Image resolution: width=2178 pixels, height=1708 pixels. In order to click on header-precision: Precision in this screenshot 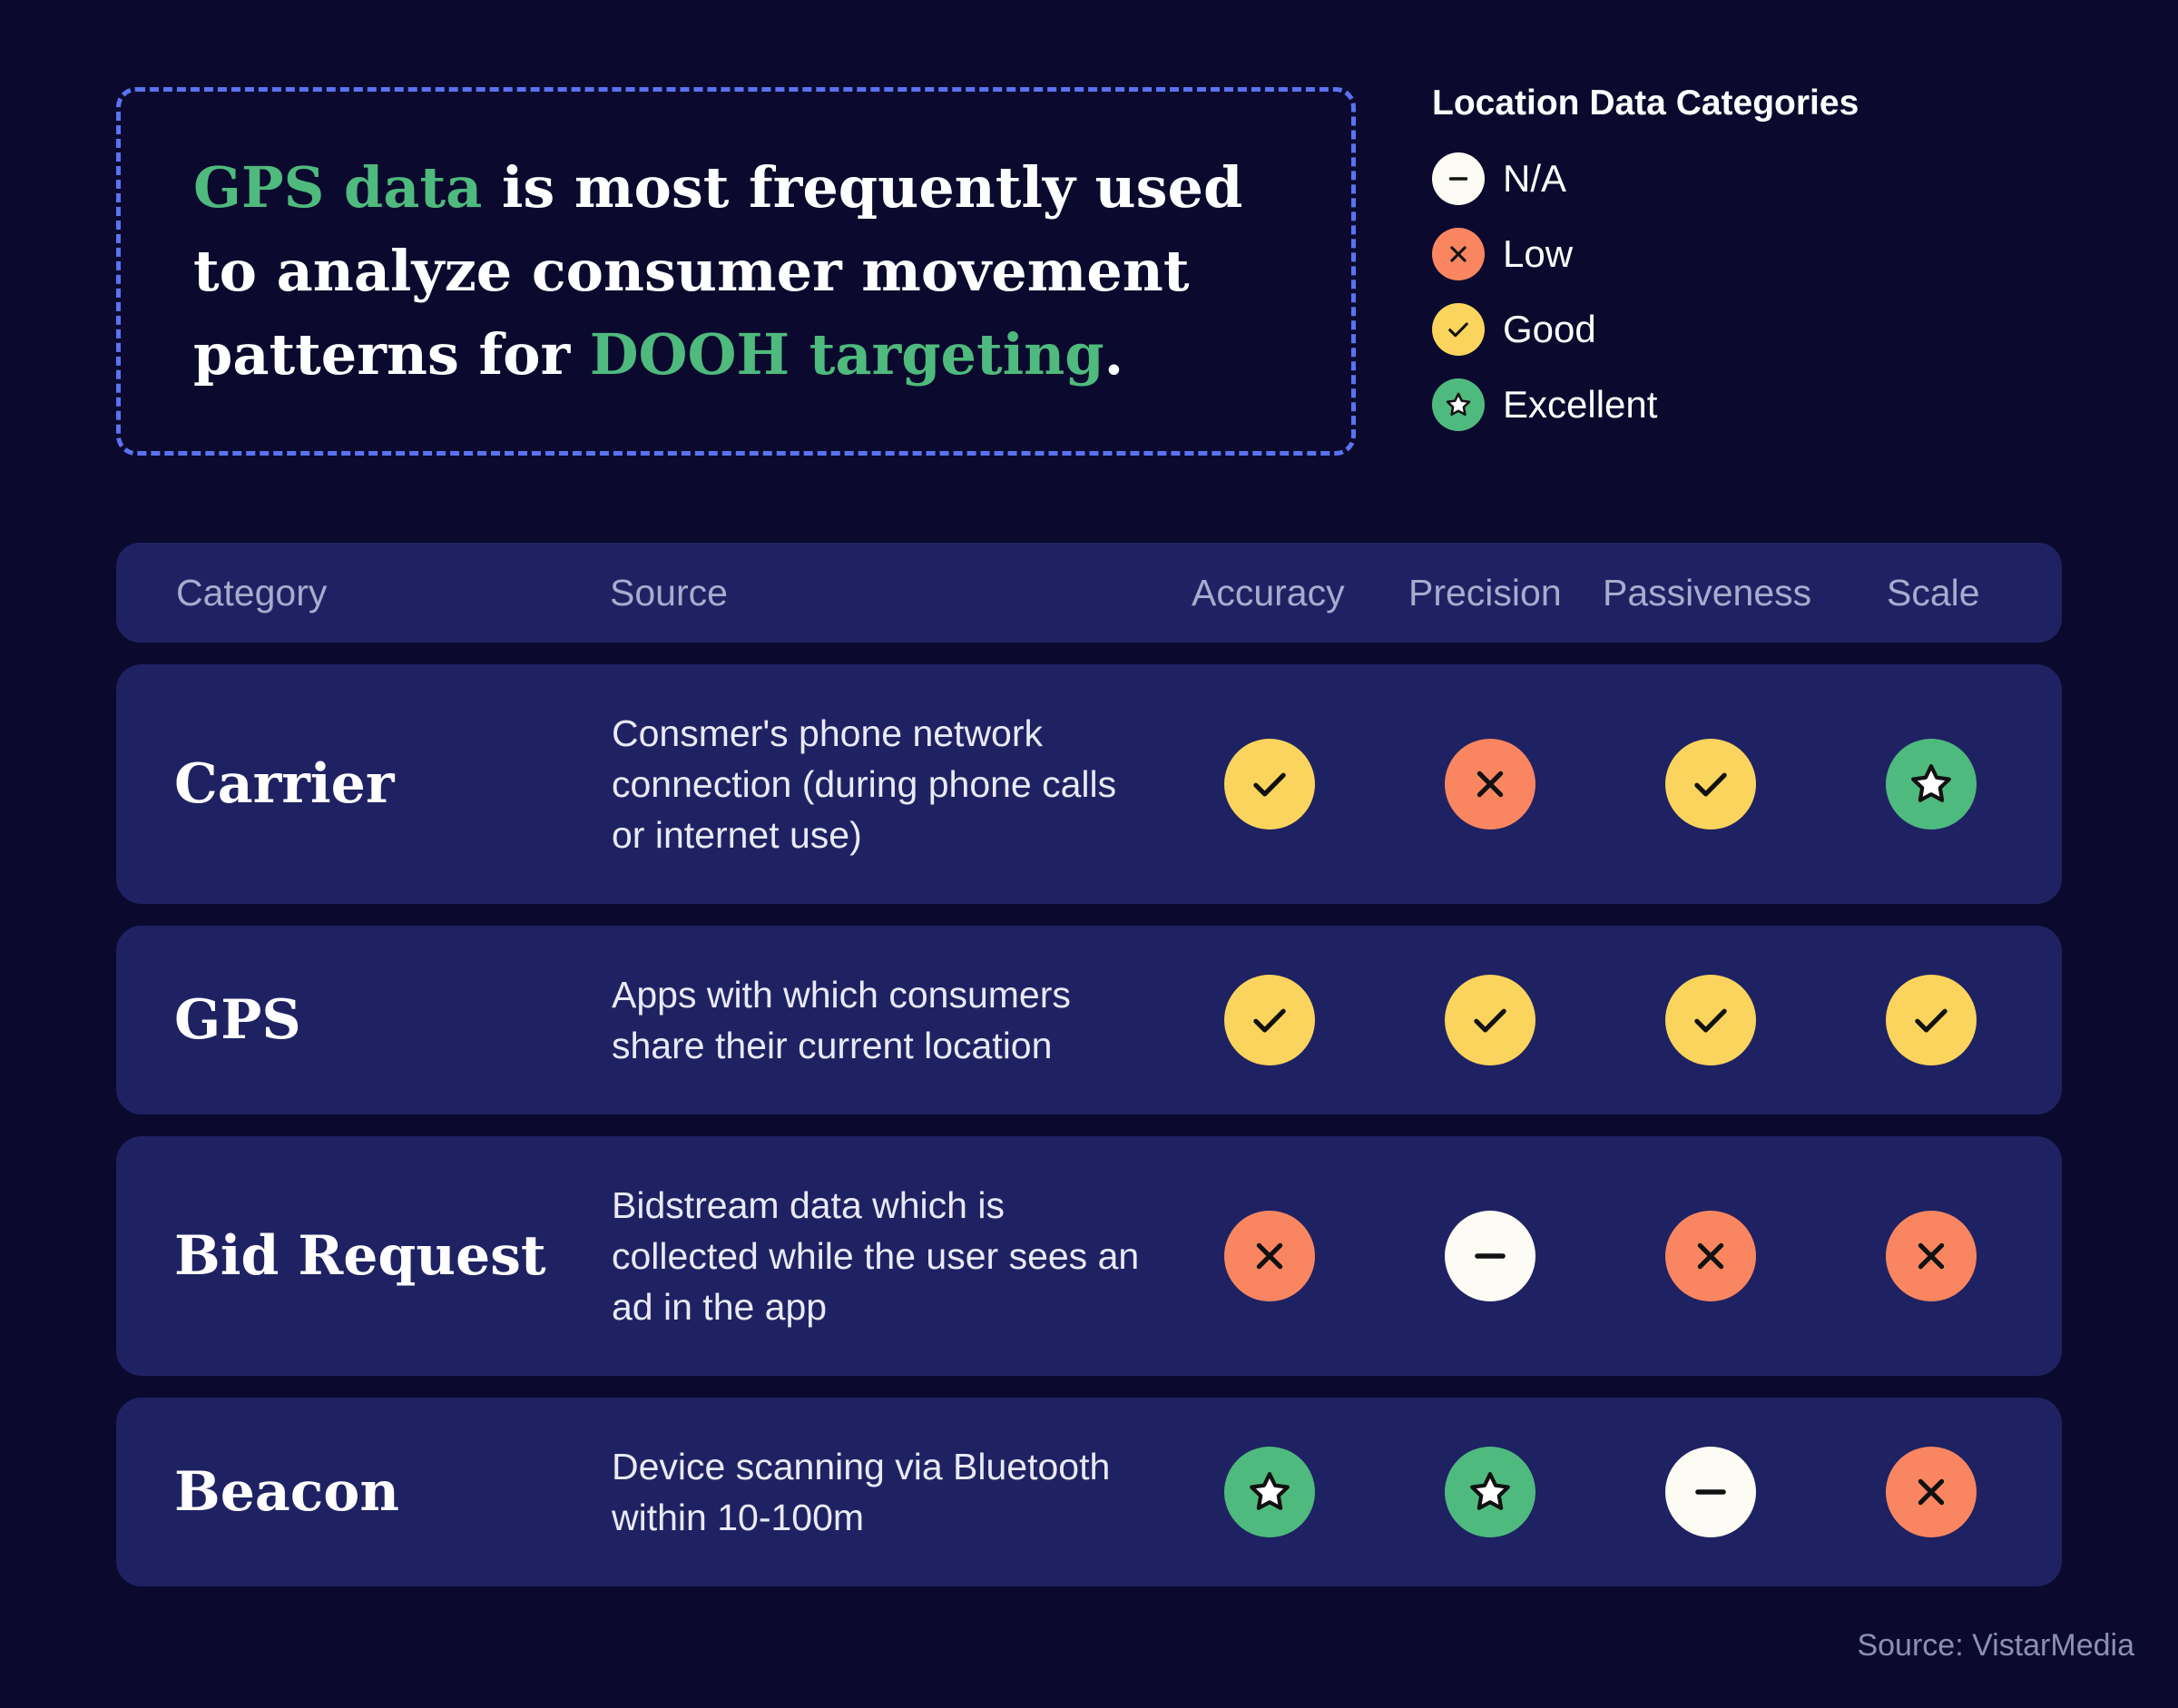, I will do `click(1485, 593)`.